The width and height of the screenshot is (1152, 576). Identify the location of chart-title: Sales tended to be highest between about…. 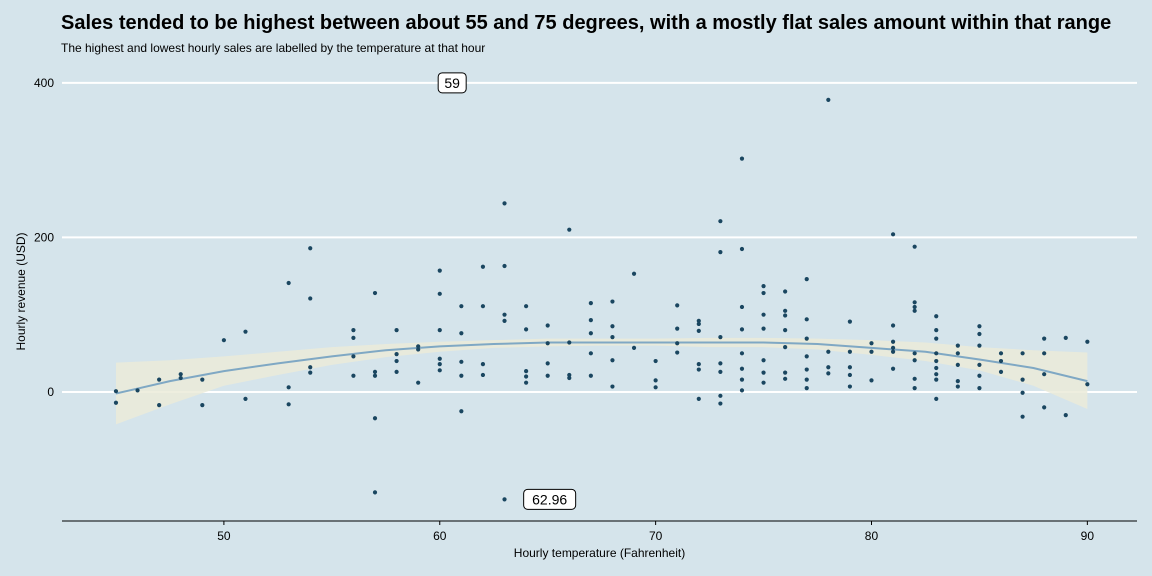
(586, 23).